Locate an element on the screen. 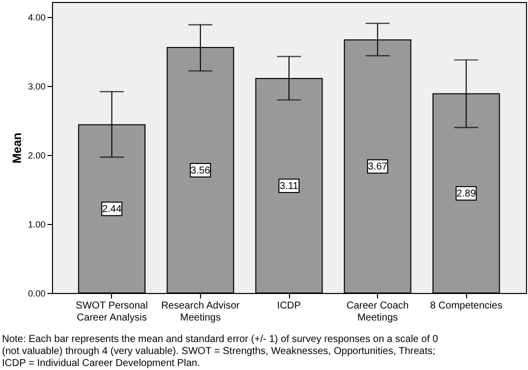  y-tick-label: 0.00 is located at coordinates (37, 293).